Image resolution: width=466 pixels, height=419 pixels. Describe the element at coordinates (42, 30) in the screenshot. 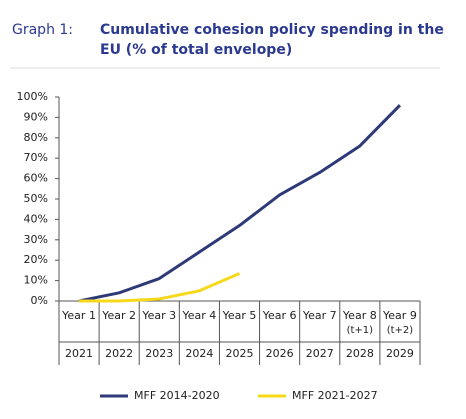

I see `graph-label: Graph 1:` at that location.